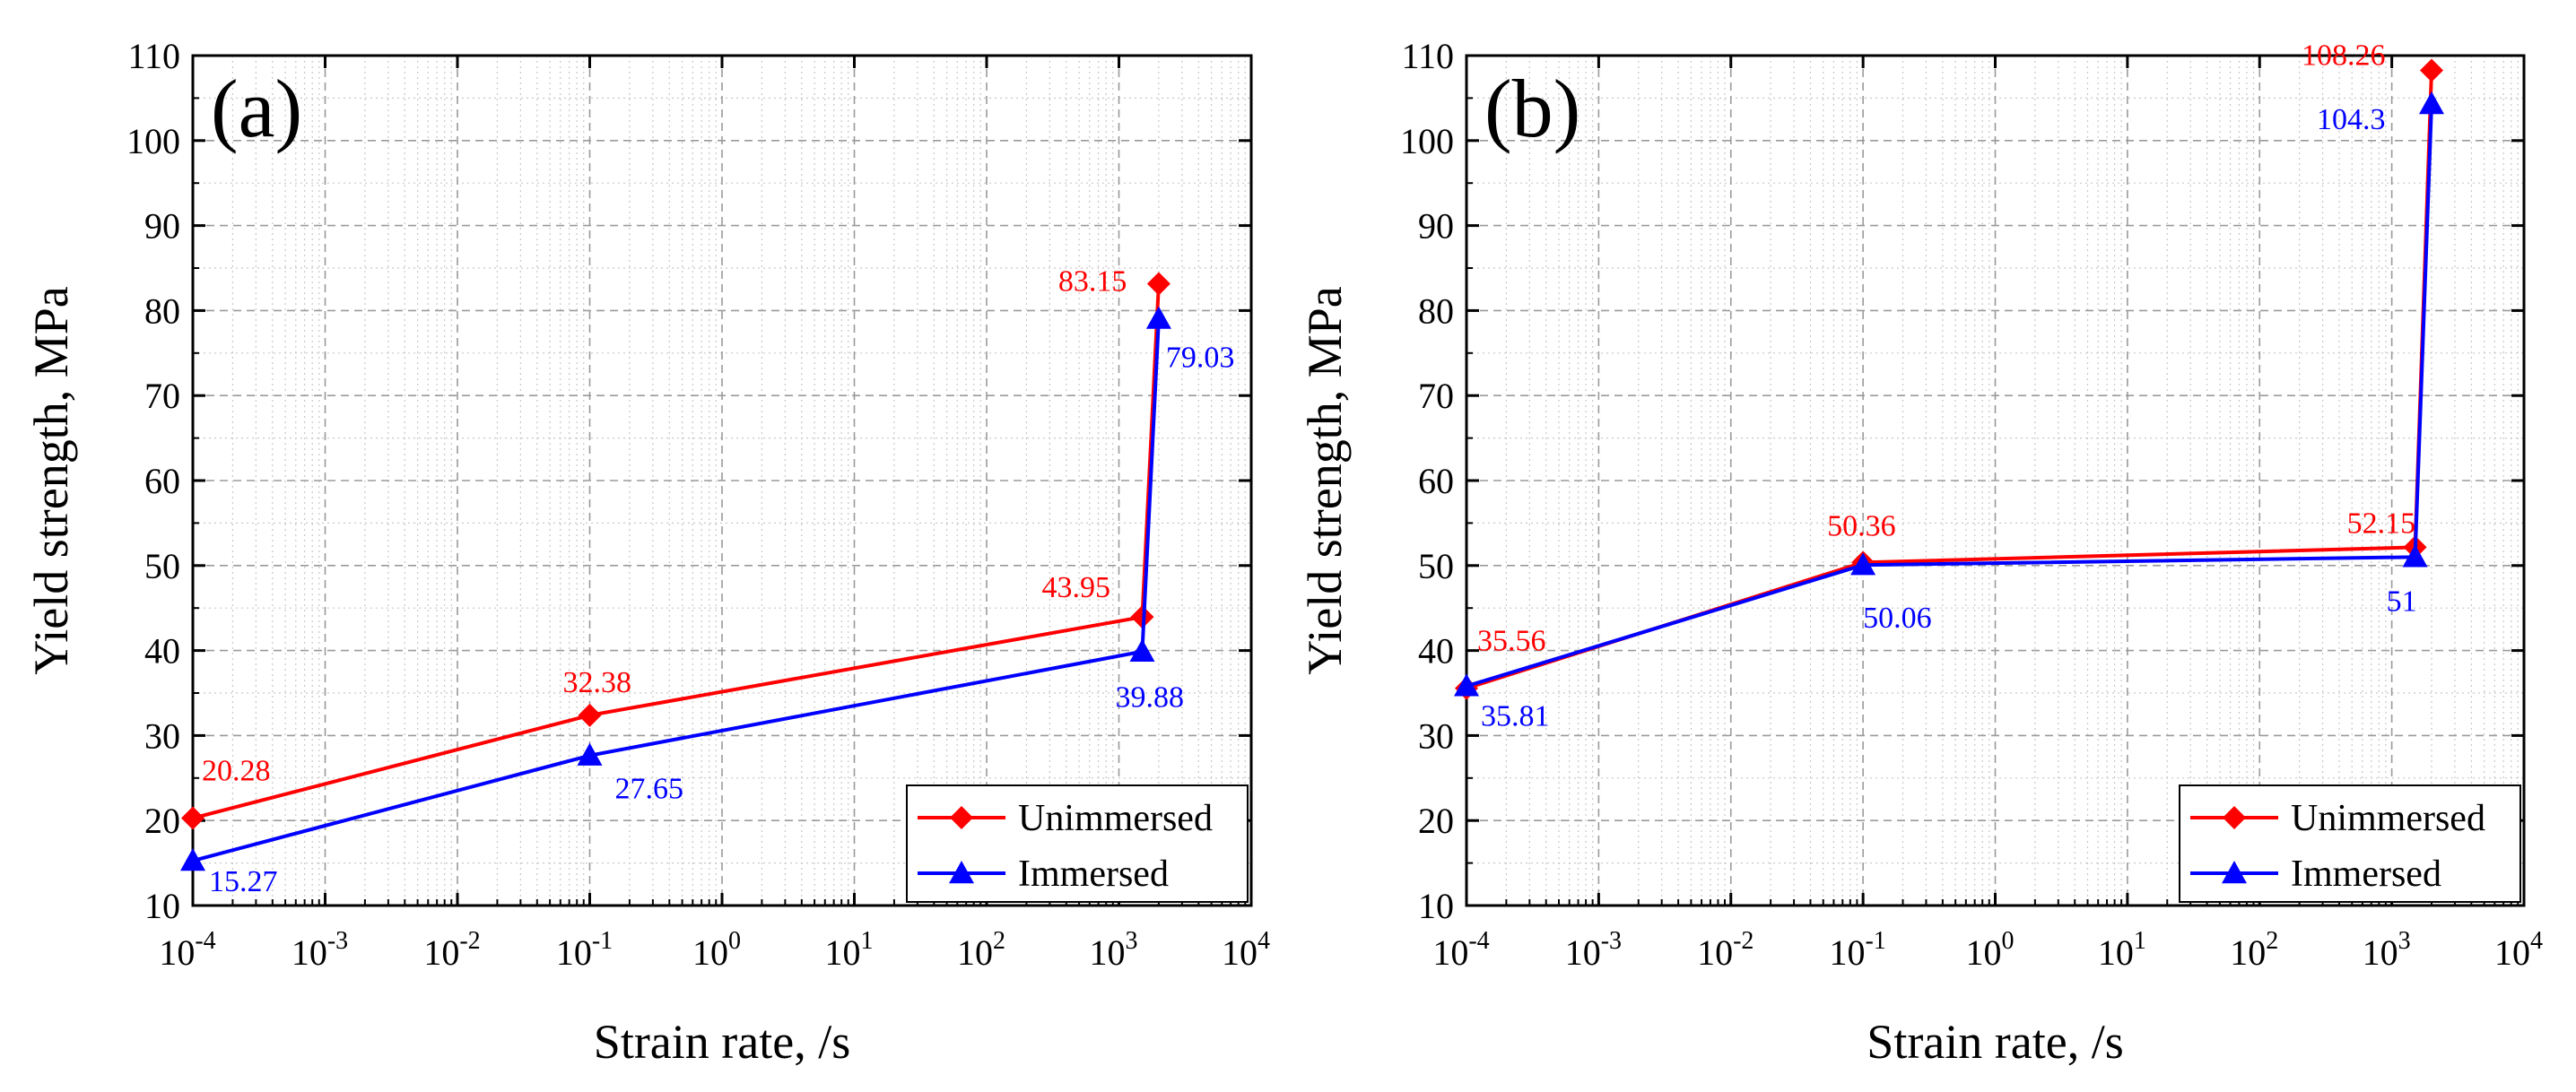 The image size is (2576, 1092). What do you see at coordinates (236, 772) in the screenshot?
I see `data-label: 20.28` at bounding box center [236, 772].